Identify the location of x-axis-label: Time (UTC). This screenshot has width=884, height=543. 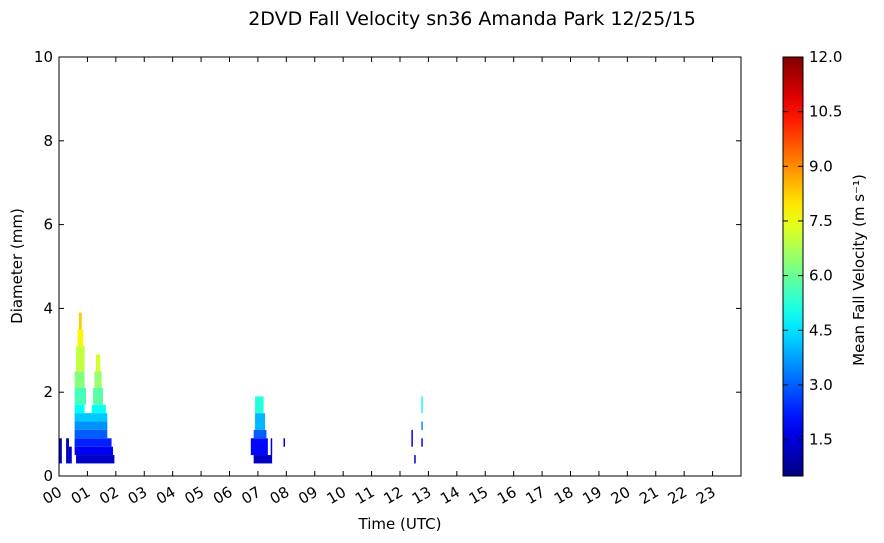
(400, 524).